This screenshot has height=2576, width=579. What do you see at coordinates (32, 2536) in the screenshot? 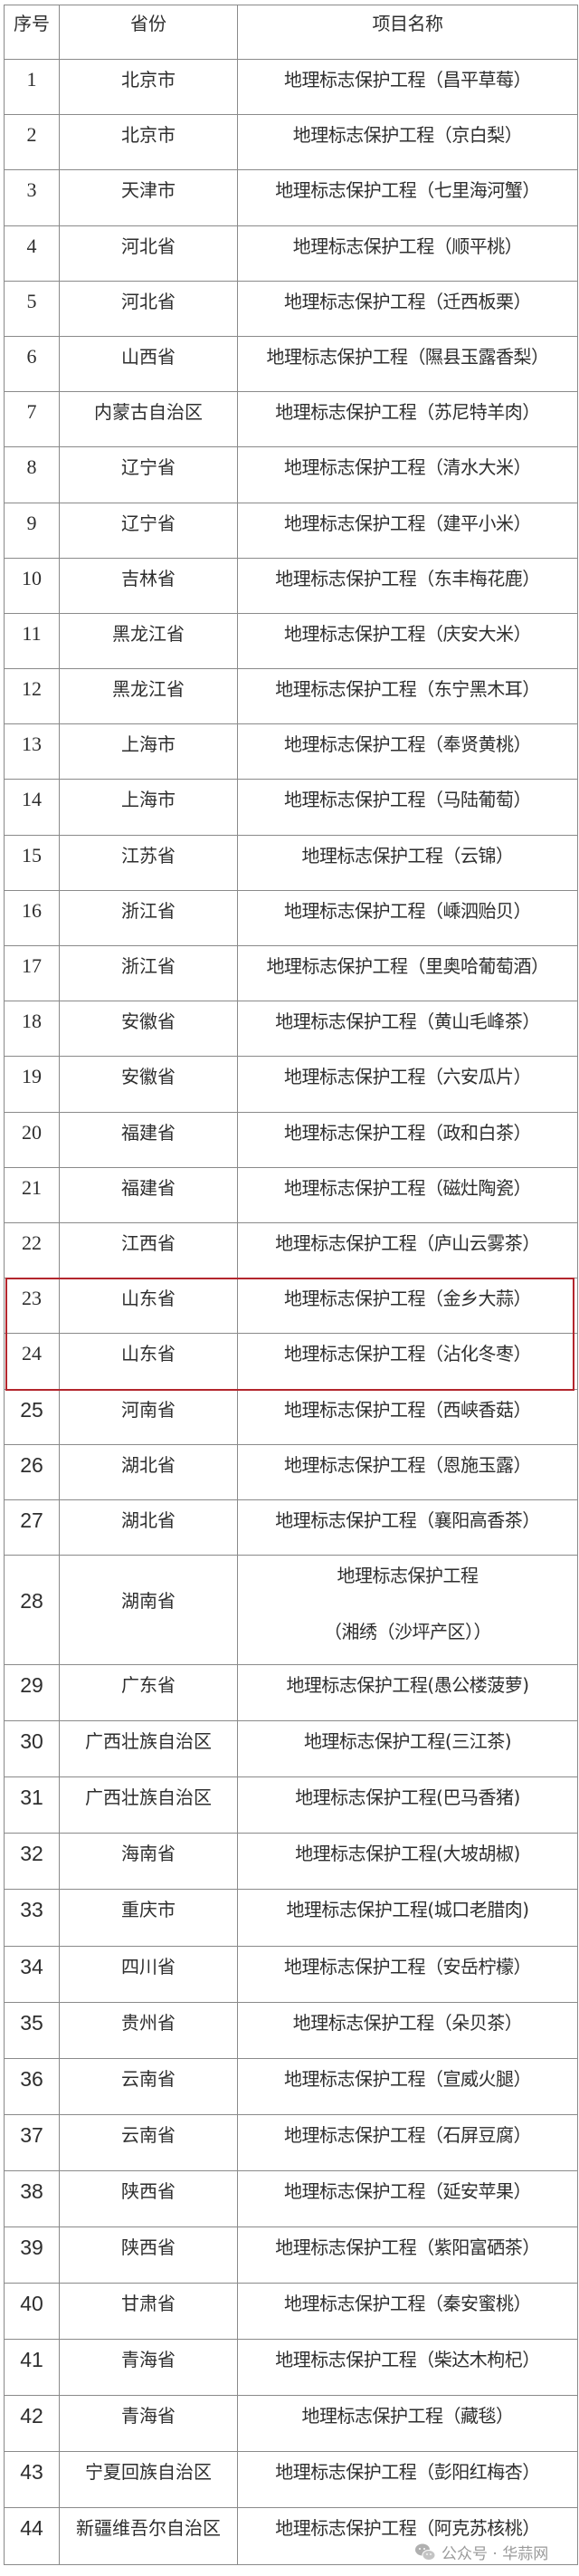
I see `row-number: 44` at bounding box center [32, 2536].